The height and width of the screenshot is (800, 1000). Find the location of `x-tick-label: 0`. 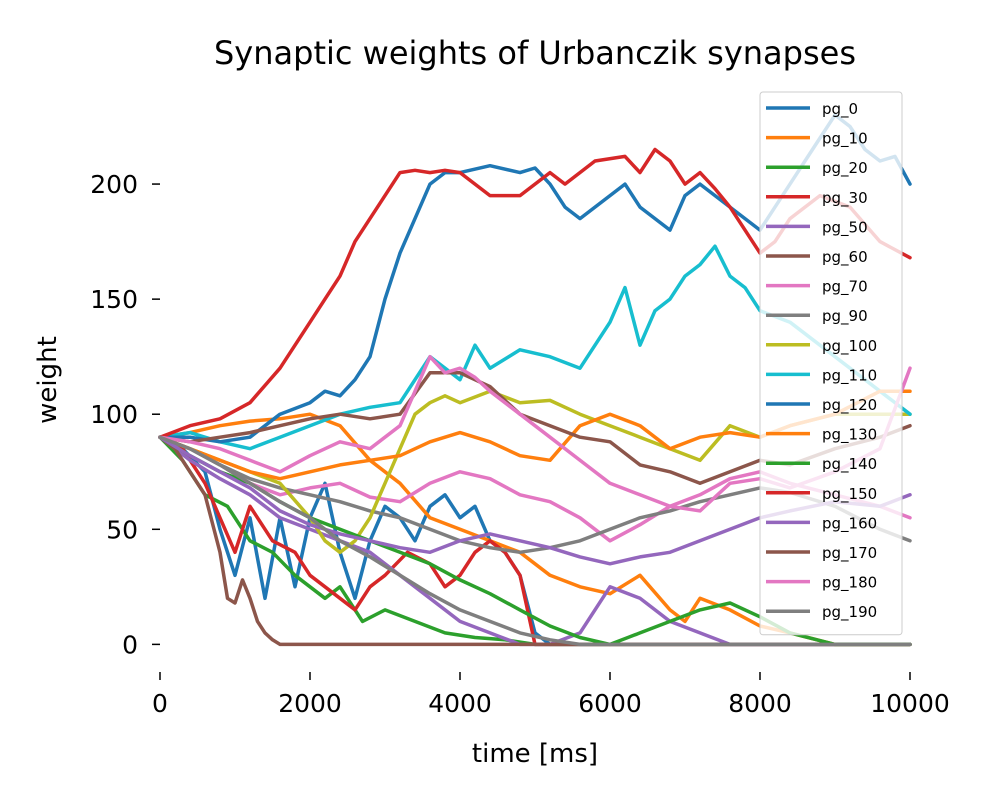

x-tick-label: 0 is located at coordinates (160, 703).